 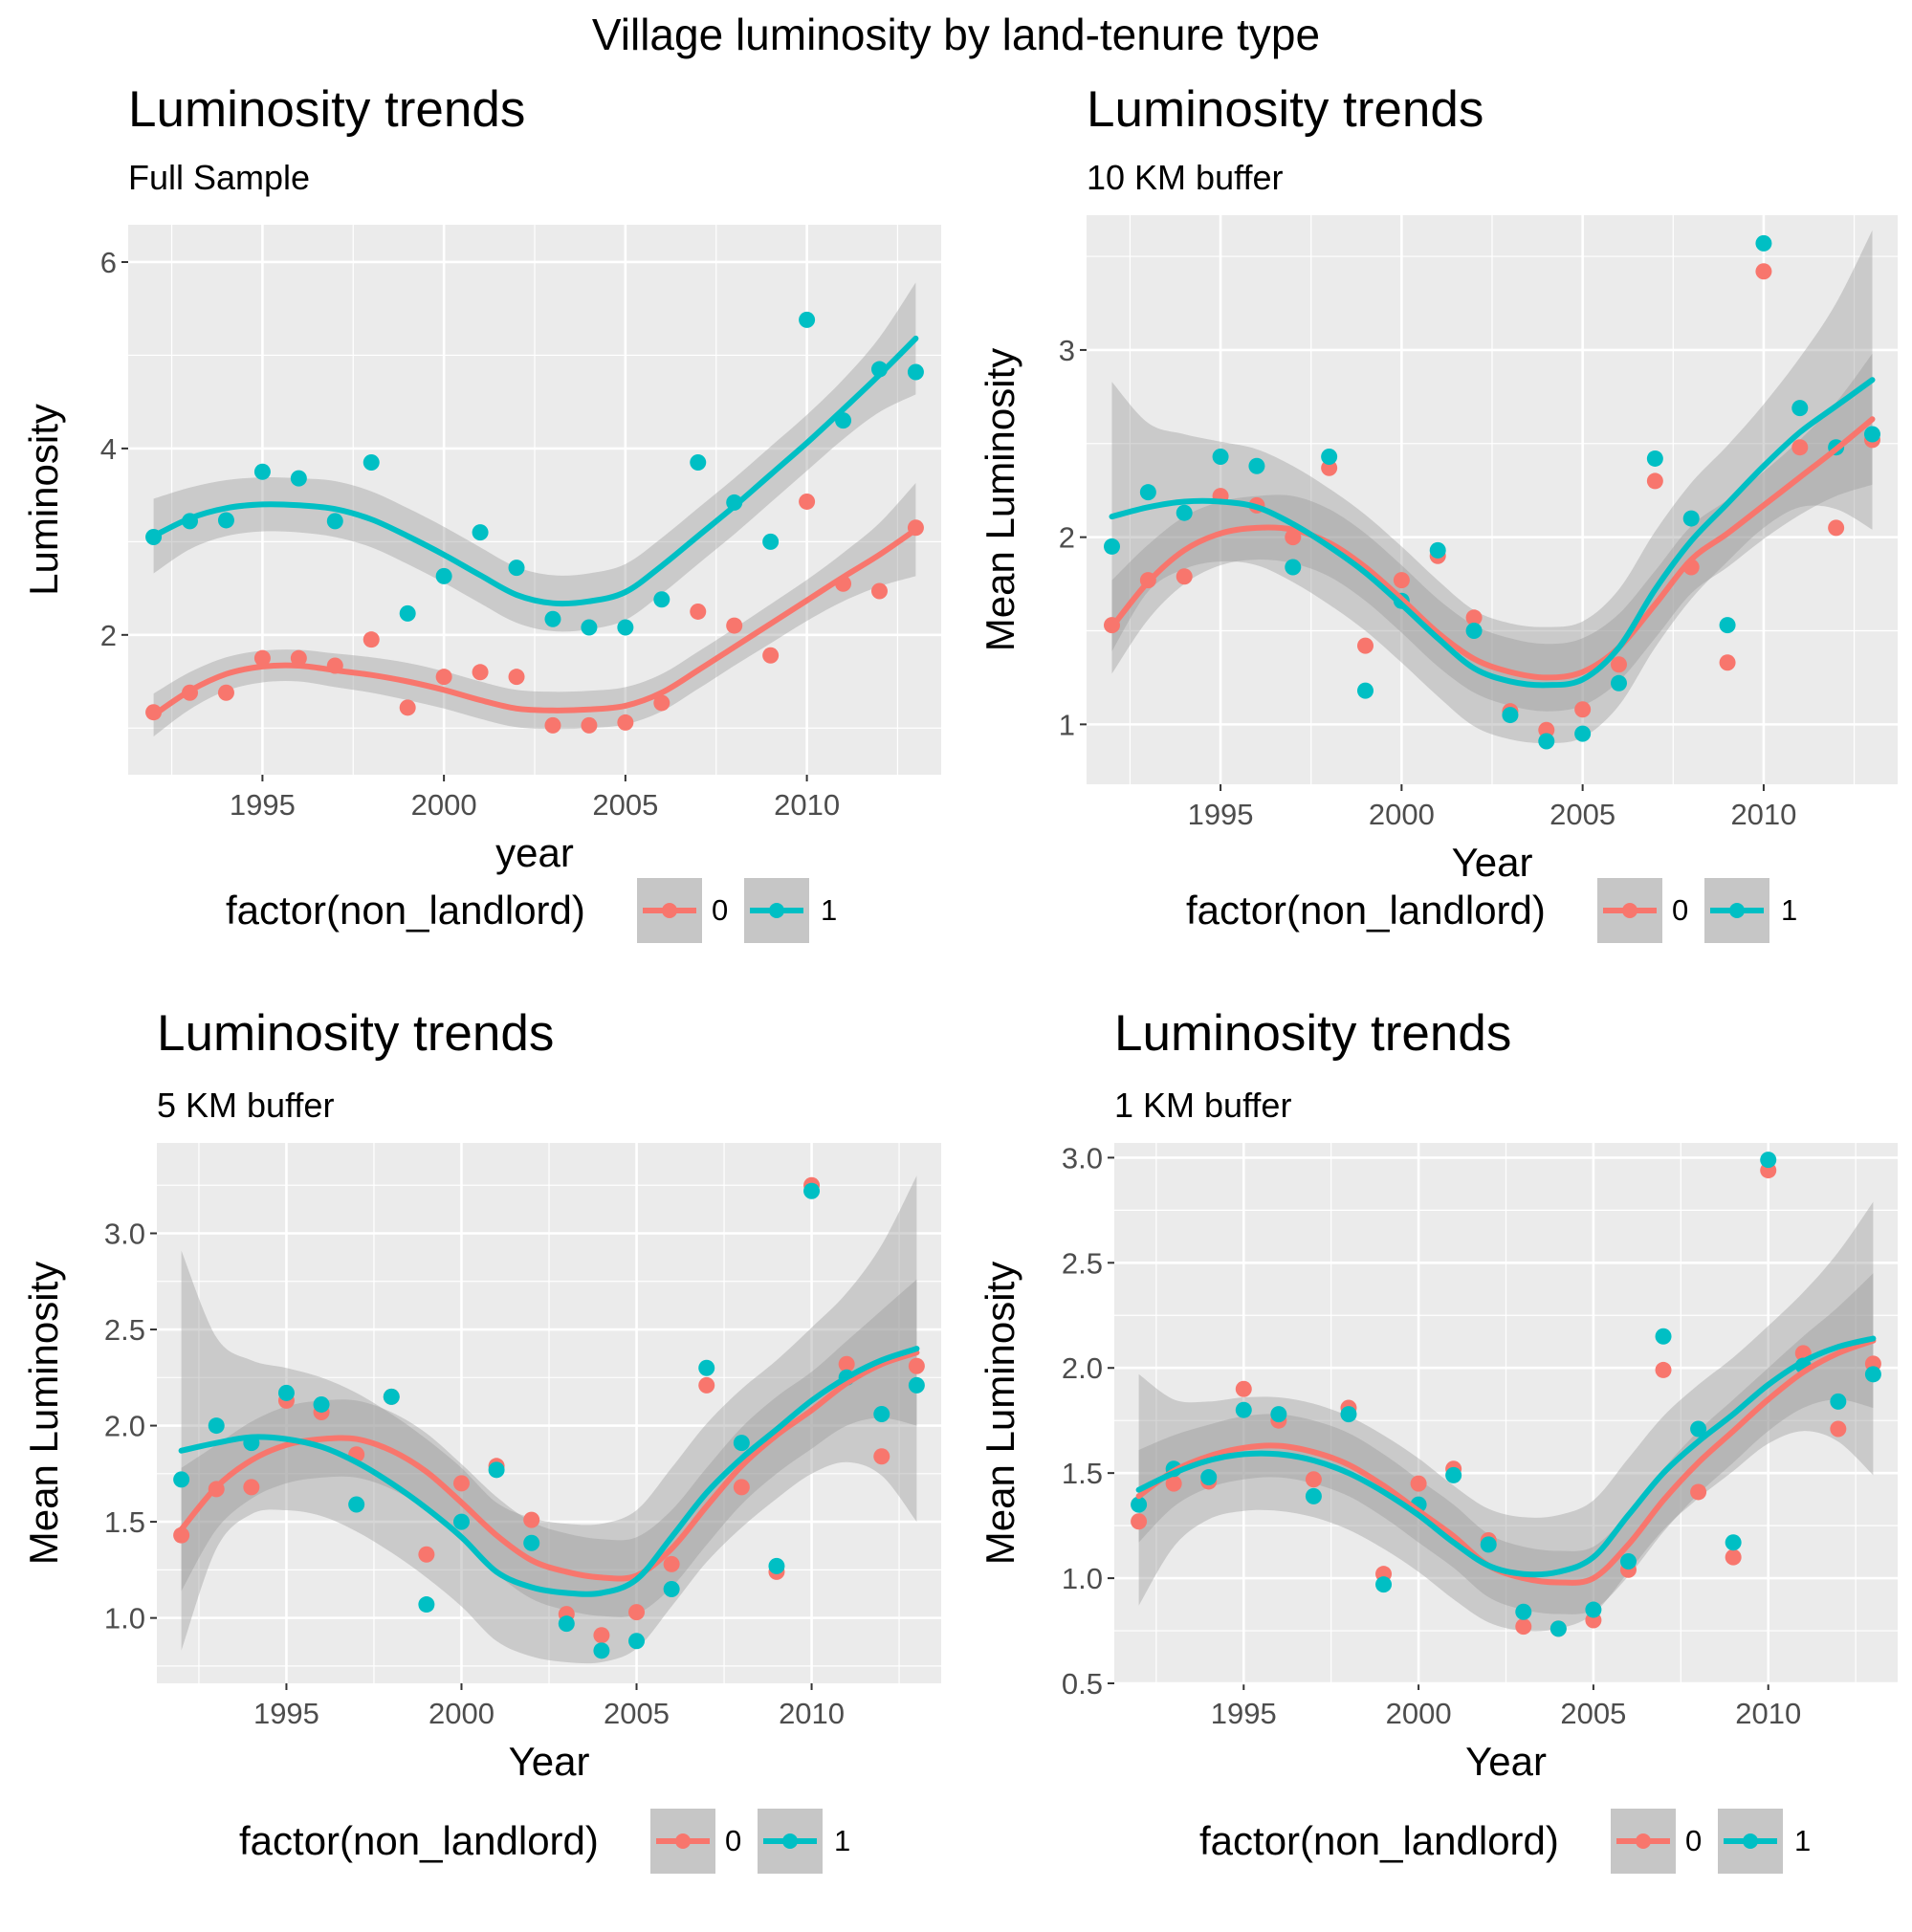 I want to click on y-tick-label: 2, so click(x=108, y=635).